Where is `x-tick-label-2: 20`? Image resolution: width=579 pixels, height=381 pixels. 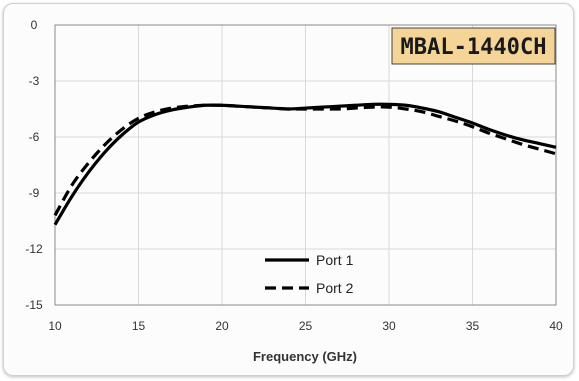
x-tick-label-2: 20 is located at coordinates (222, 326).